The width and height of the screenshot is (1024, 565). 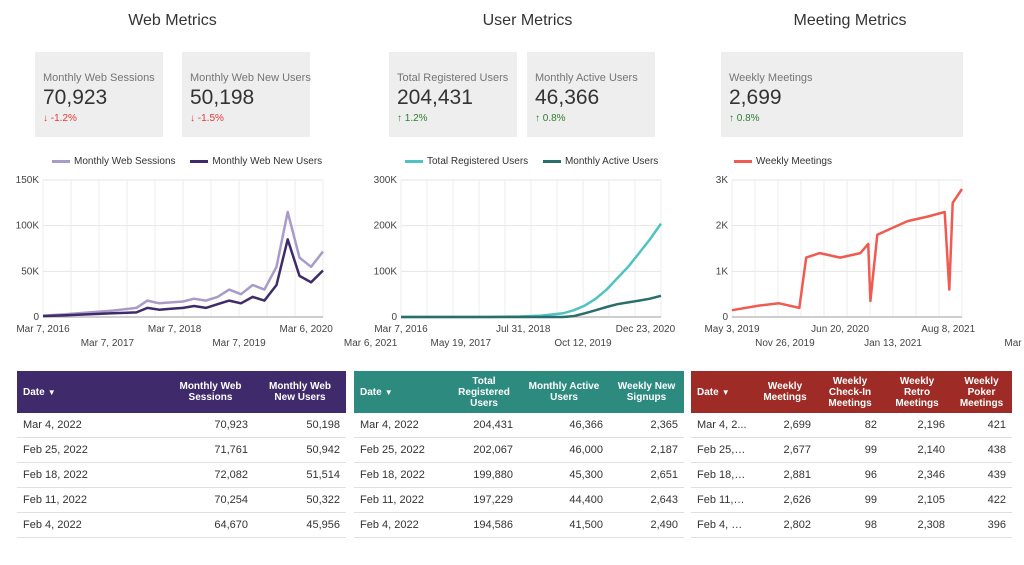 What do you see at coordinates (722, 226) in the screenshot?
I see `y-tick-label: 2K` at bounding box center [722, 226].